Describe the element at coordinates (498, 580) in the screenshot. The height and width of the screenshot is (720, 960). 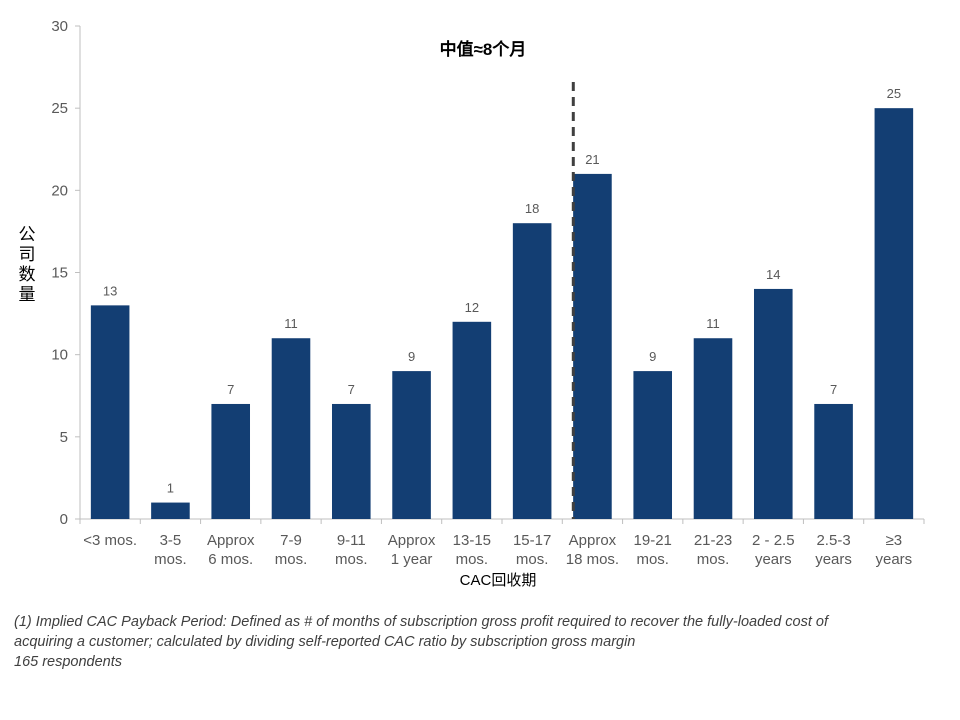
I see `x-axis-title: CAC回收期` at that location.